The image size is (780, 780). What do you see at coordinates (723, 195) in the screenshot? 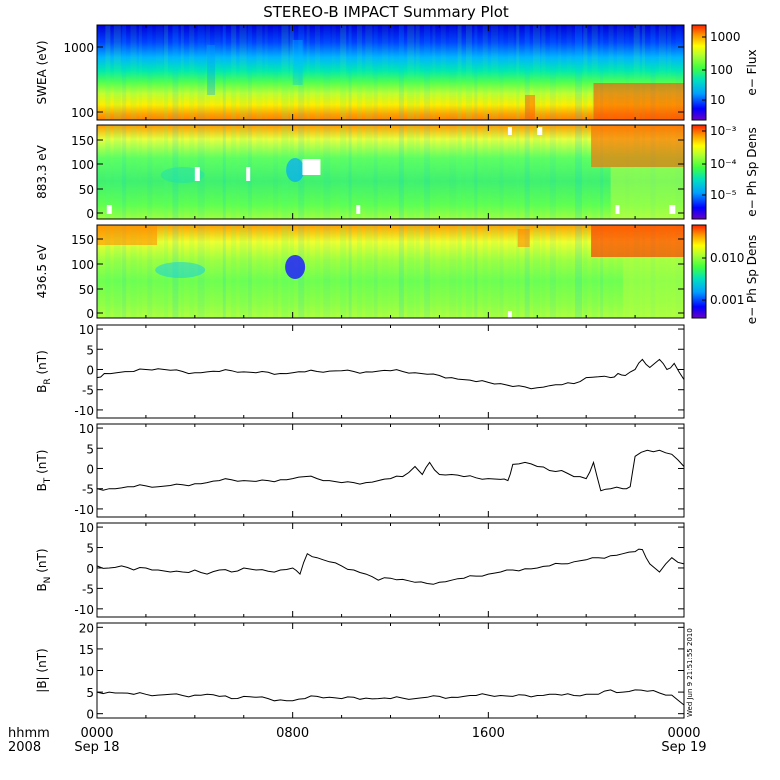
I see `colorbar-tick-label: 10⁻⁵` at bounding box center [723, 195].